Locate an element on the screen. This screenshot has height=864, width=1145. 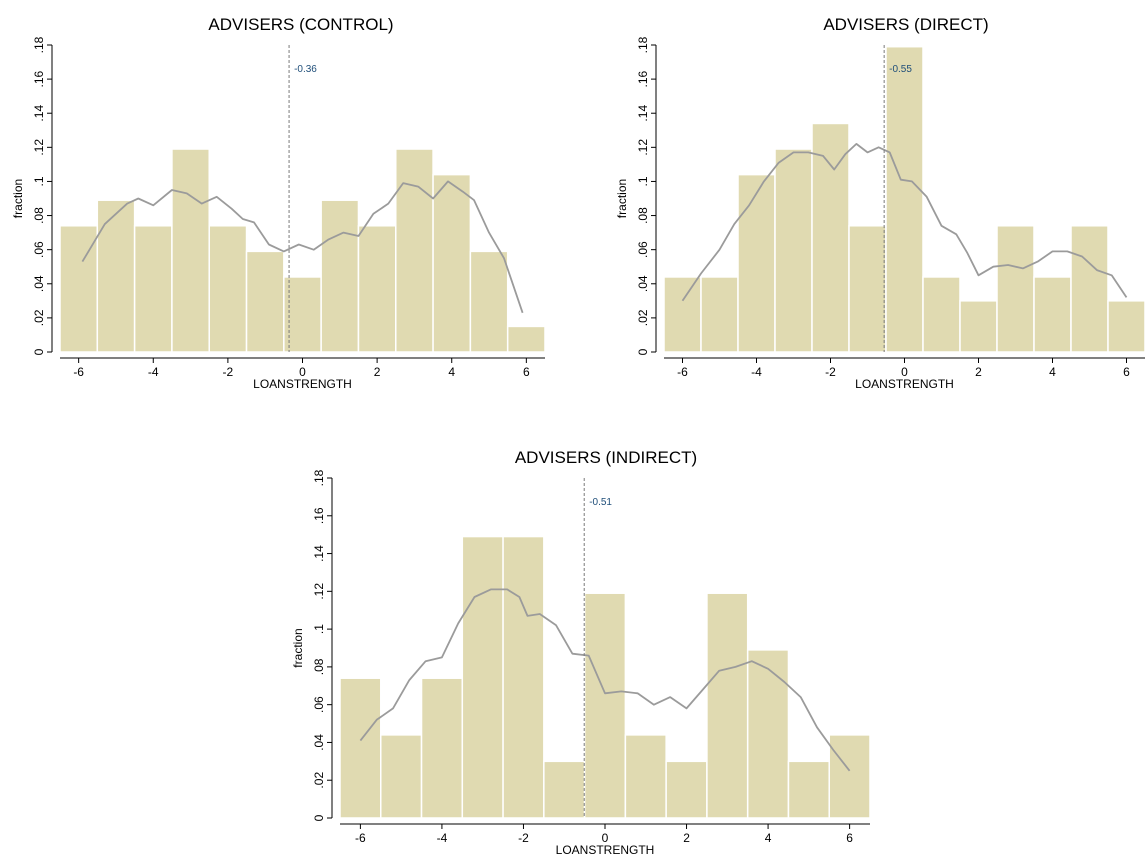
mean-label: -0.51 is located at coordinates (600, 502).